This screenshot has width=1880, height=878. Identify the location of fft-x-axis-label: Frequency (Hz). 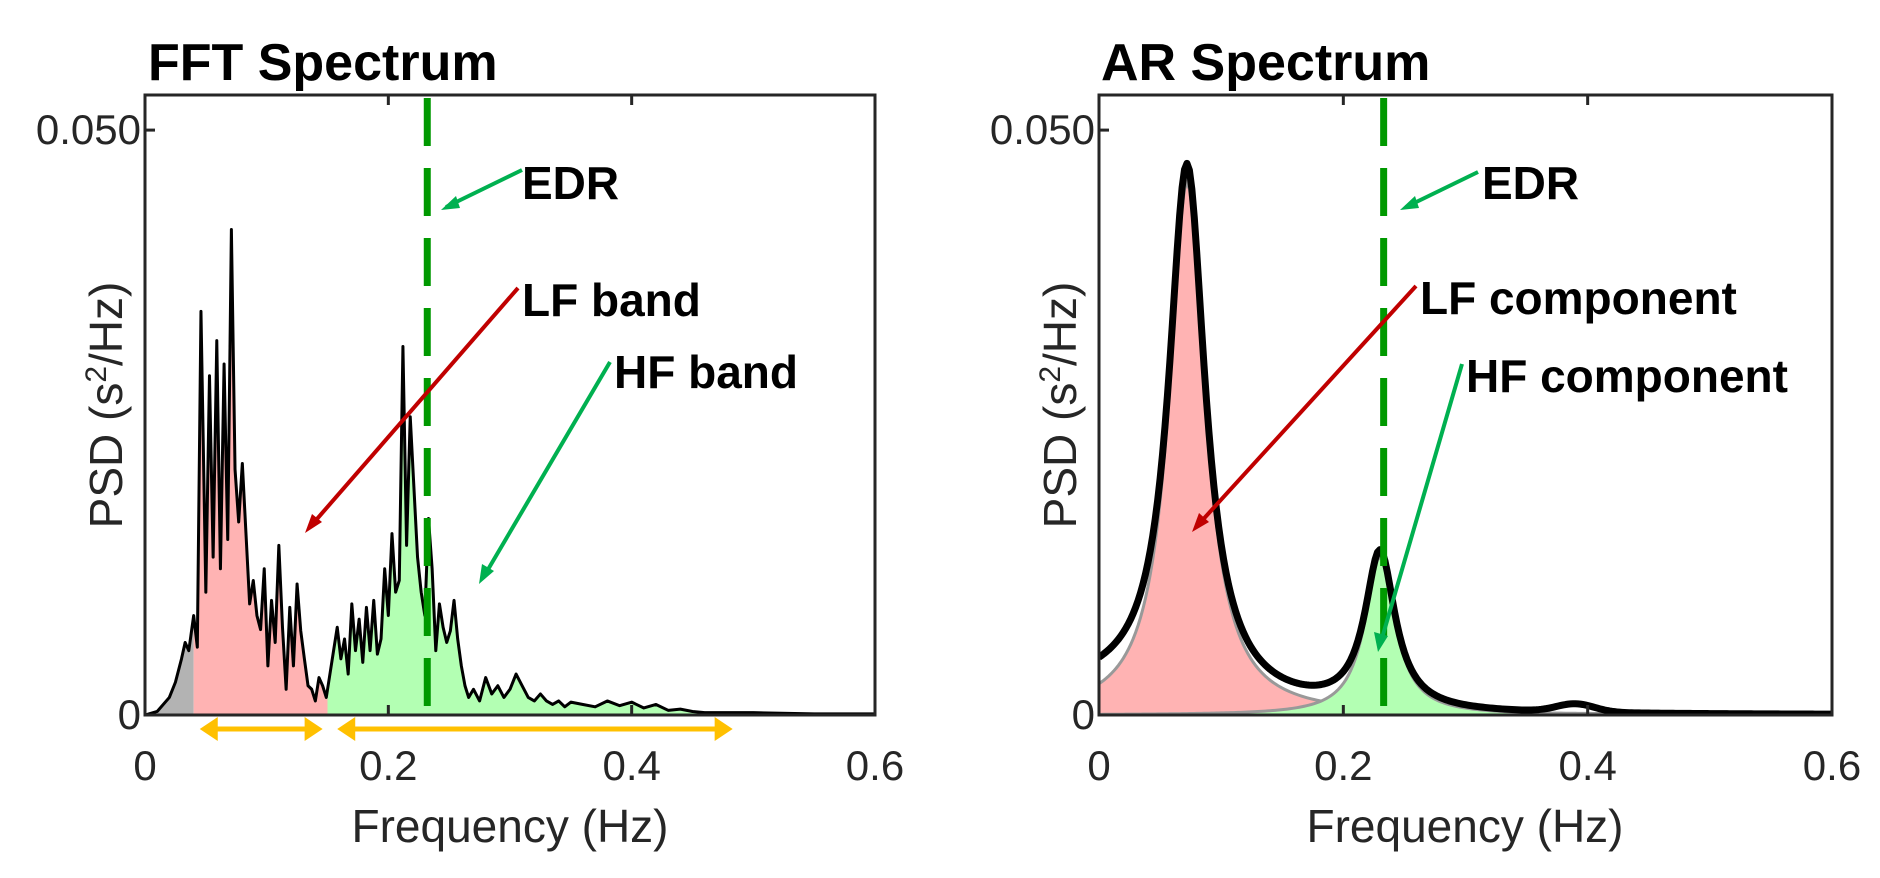
(510, 826).